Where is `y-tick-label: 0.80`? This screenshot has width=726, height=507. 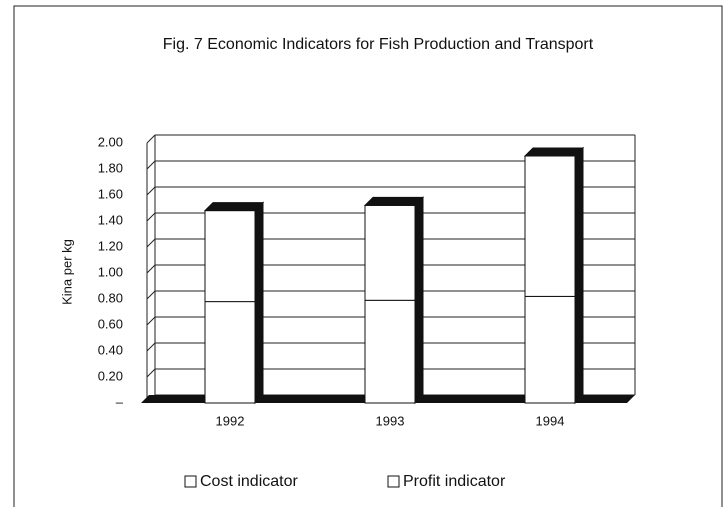
y-tick-label: 0.80 is located at coordinates (110, 297).